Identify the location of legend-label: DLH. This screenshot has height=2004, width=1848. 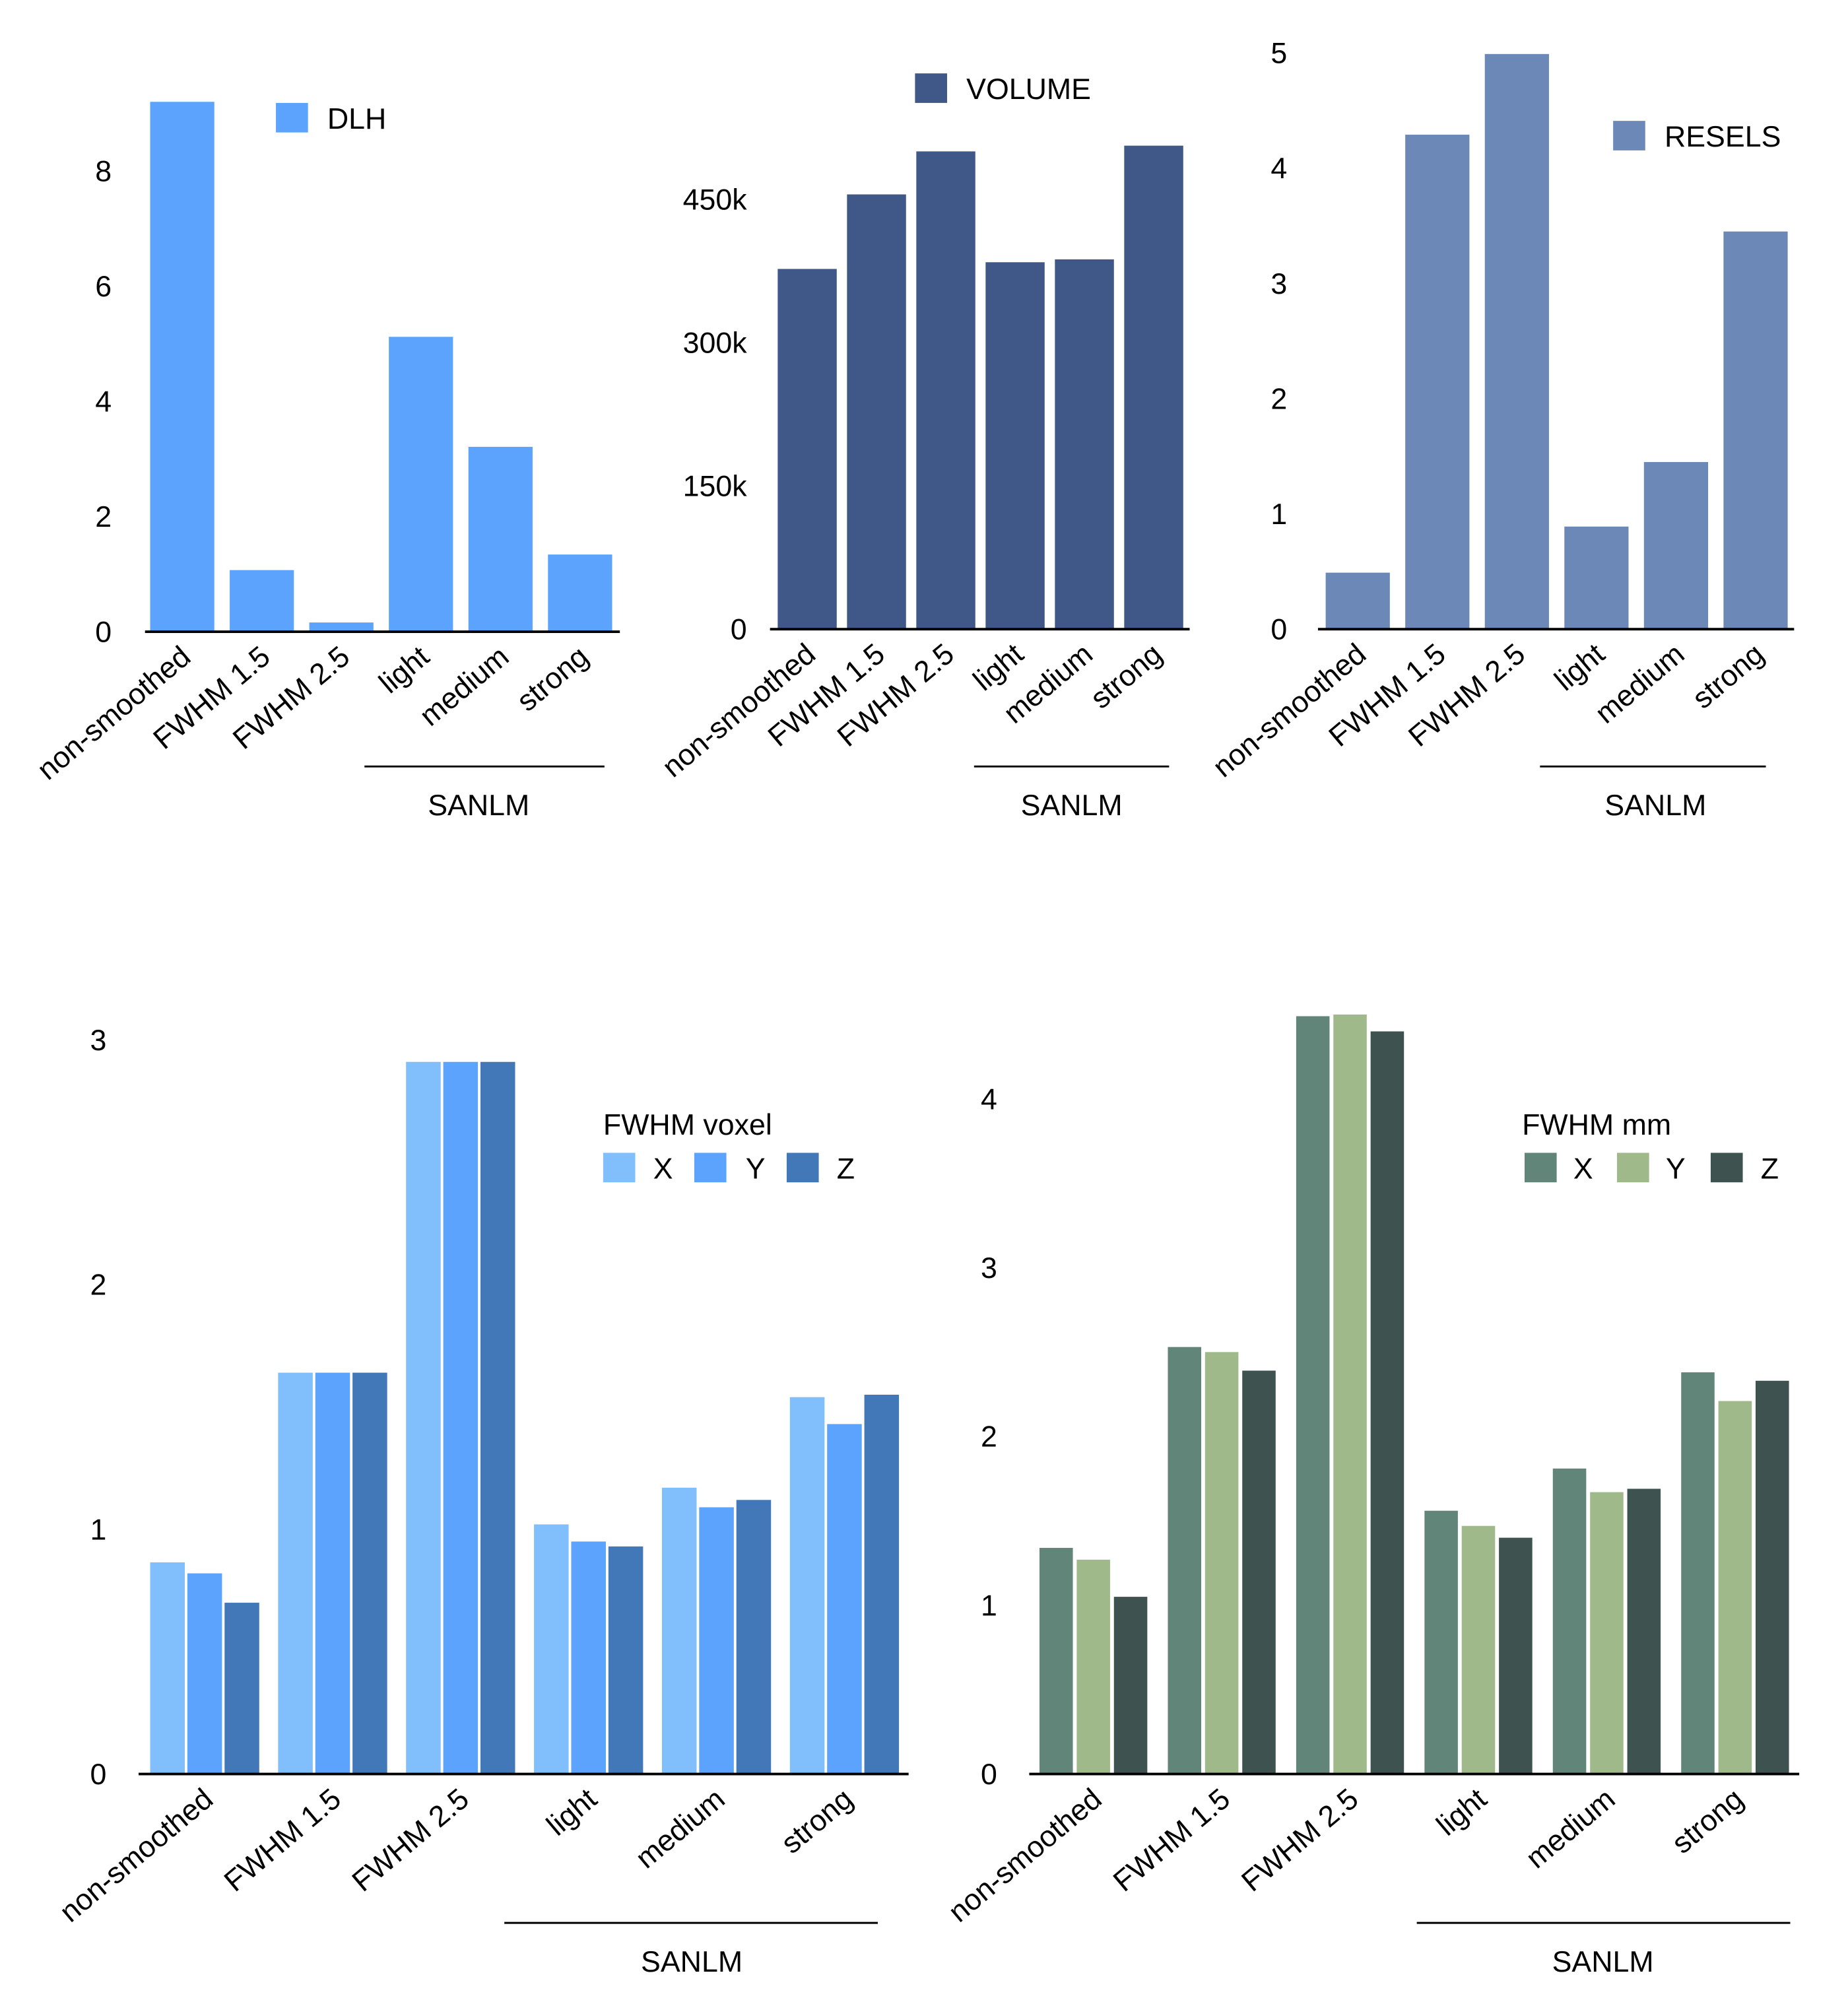
(356, 119).